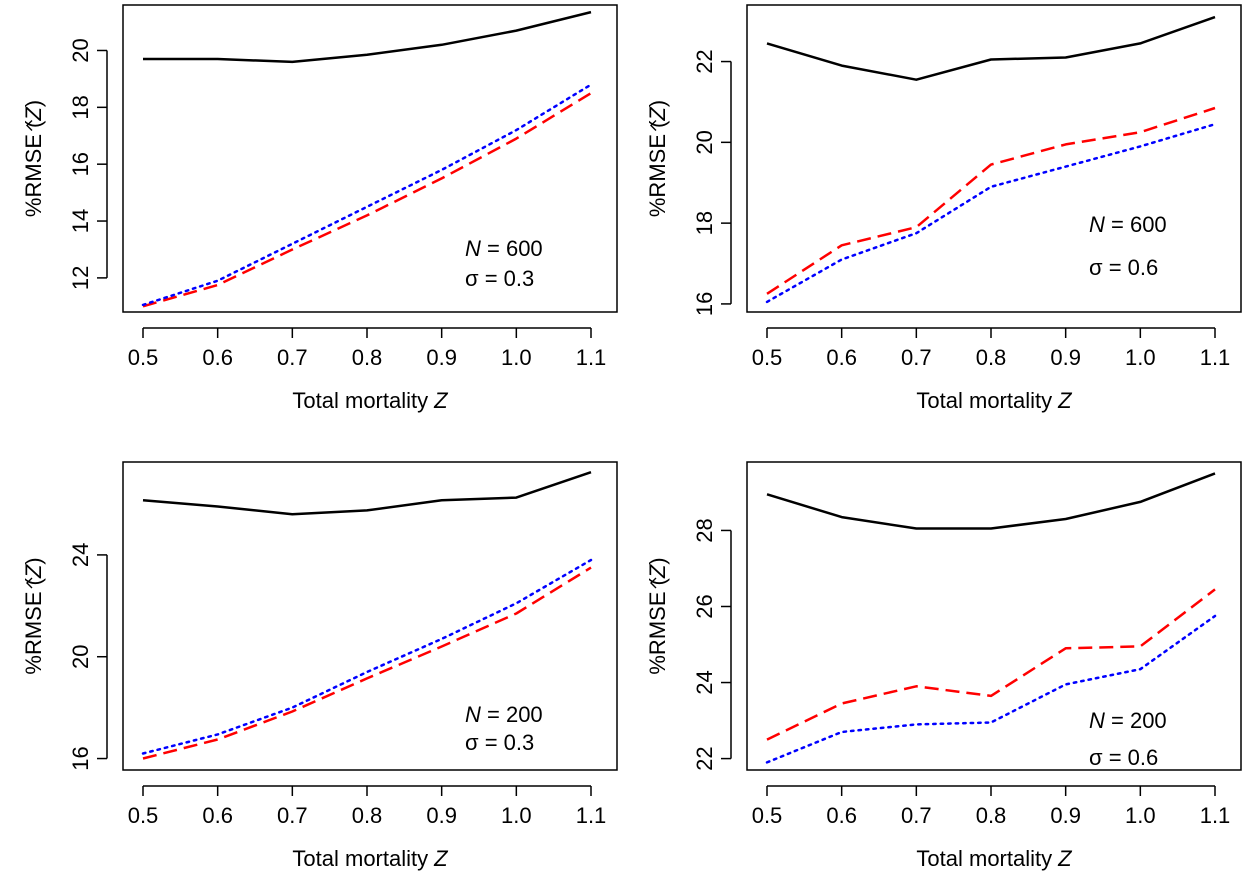 The width and height of the screenshot is (1244, 877). I want to click on annotation-sigma: σ = 0.6, so click(1123, 757).